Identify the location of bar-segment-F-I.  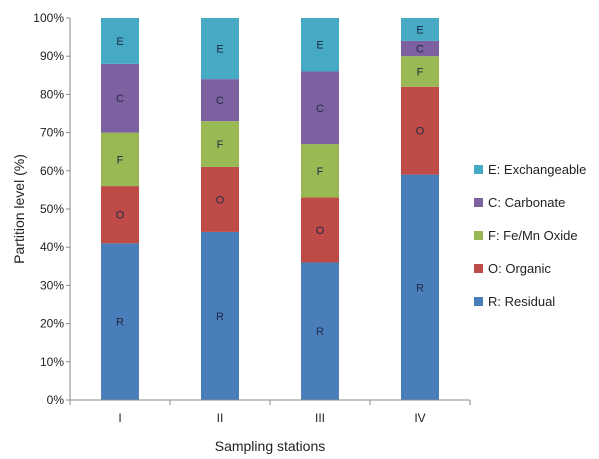
(120, 159).